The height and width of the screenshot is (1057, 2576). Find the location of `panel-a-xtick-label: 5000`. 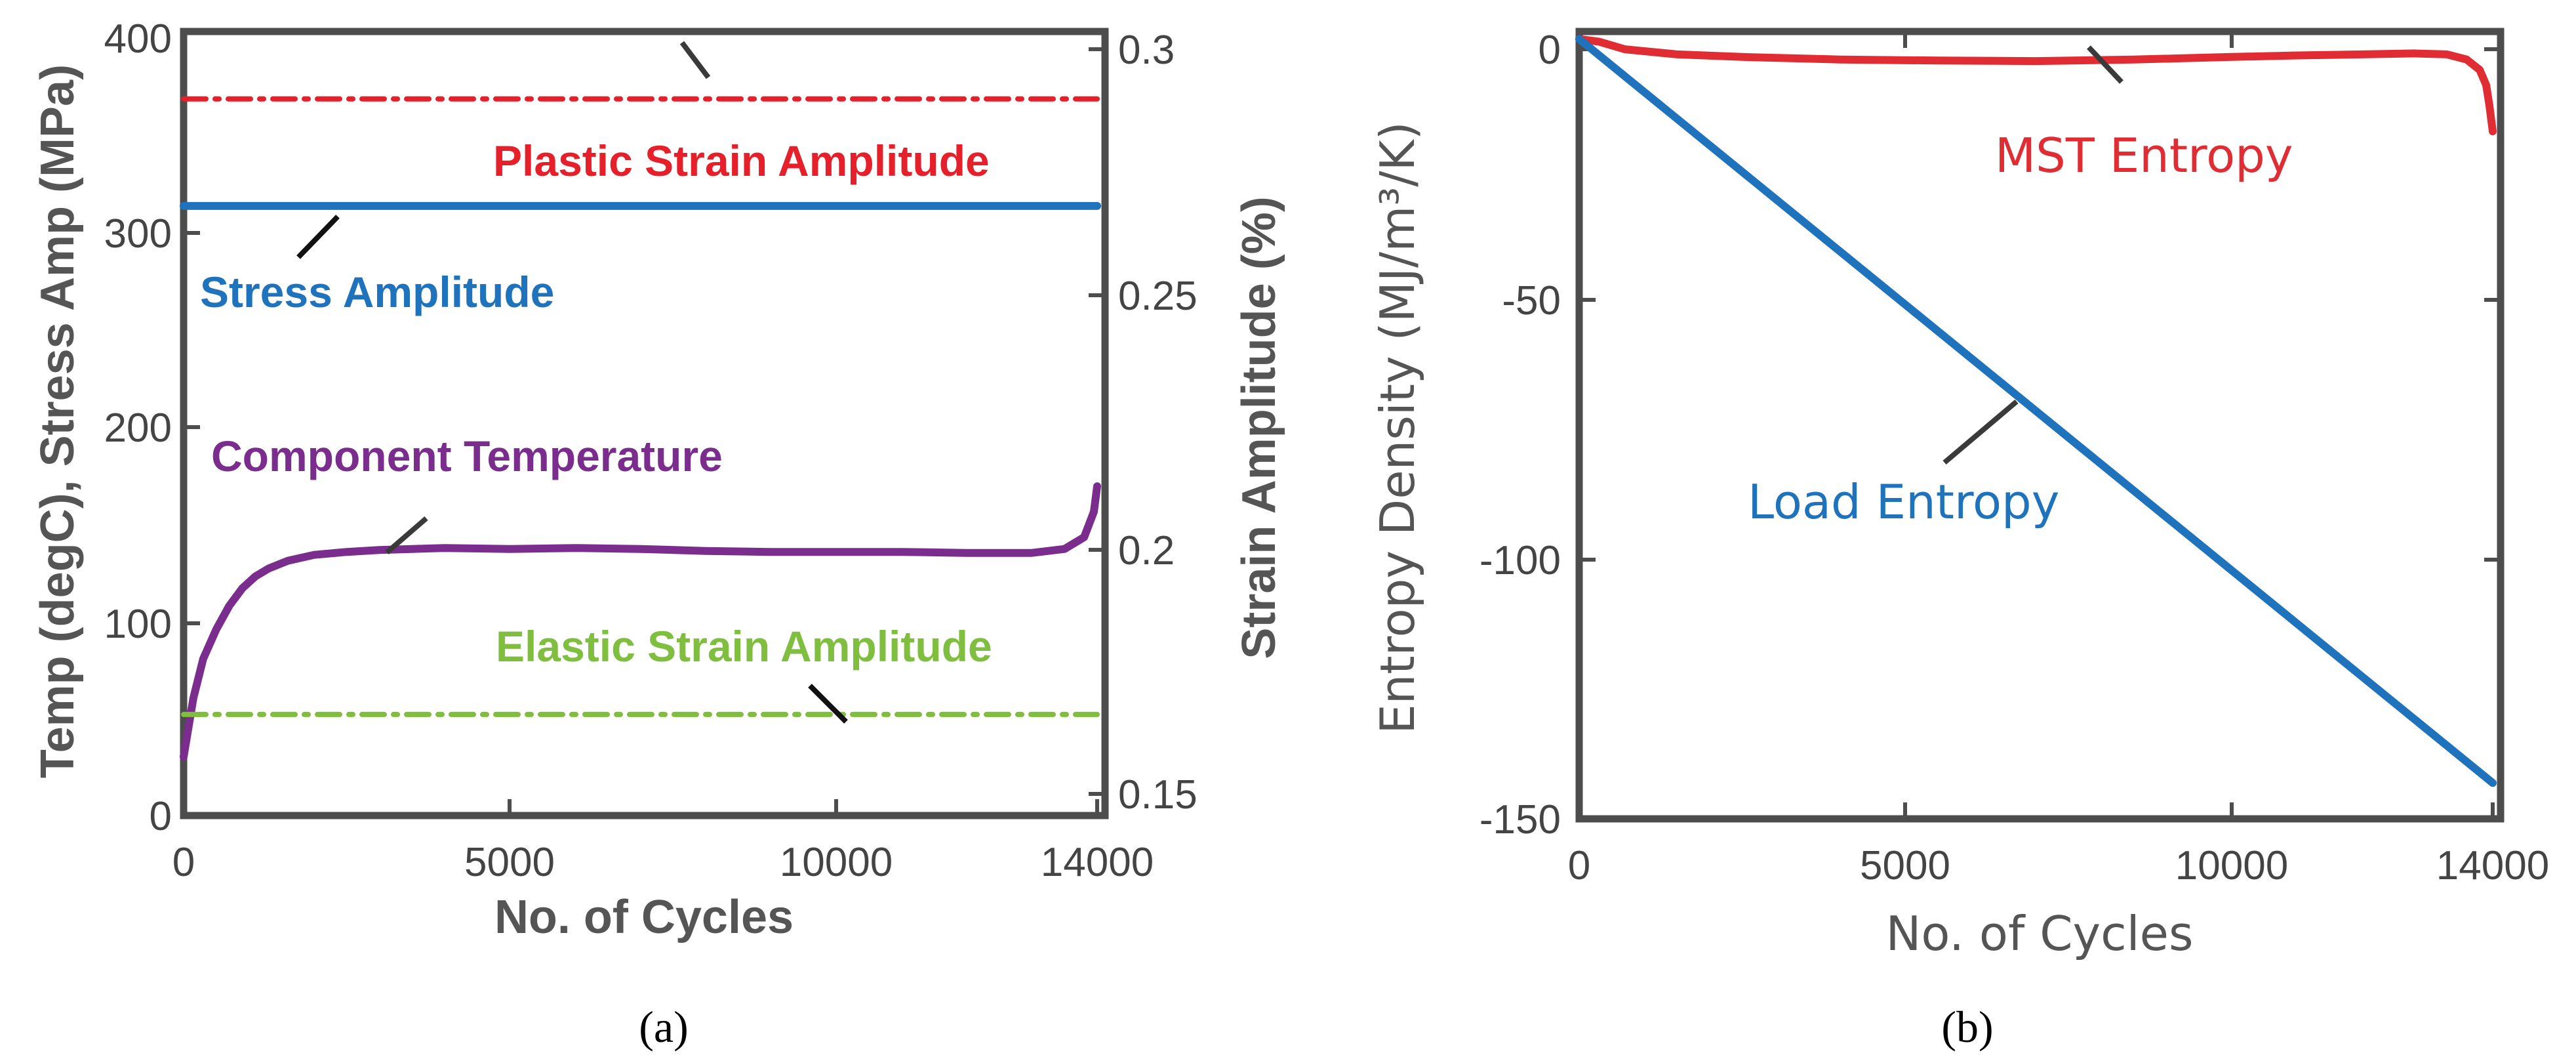

panel-a-xtick-label: 5000 is located at coordinates (509, 862).